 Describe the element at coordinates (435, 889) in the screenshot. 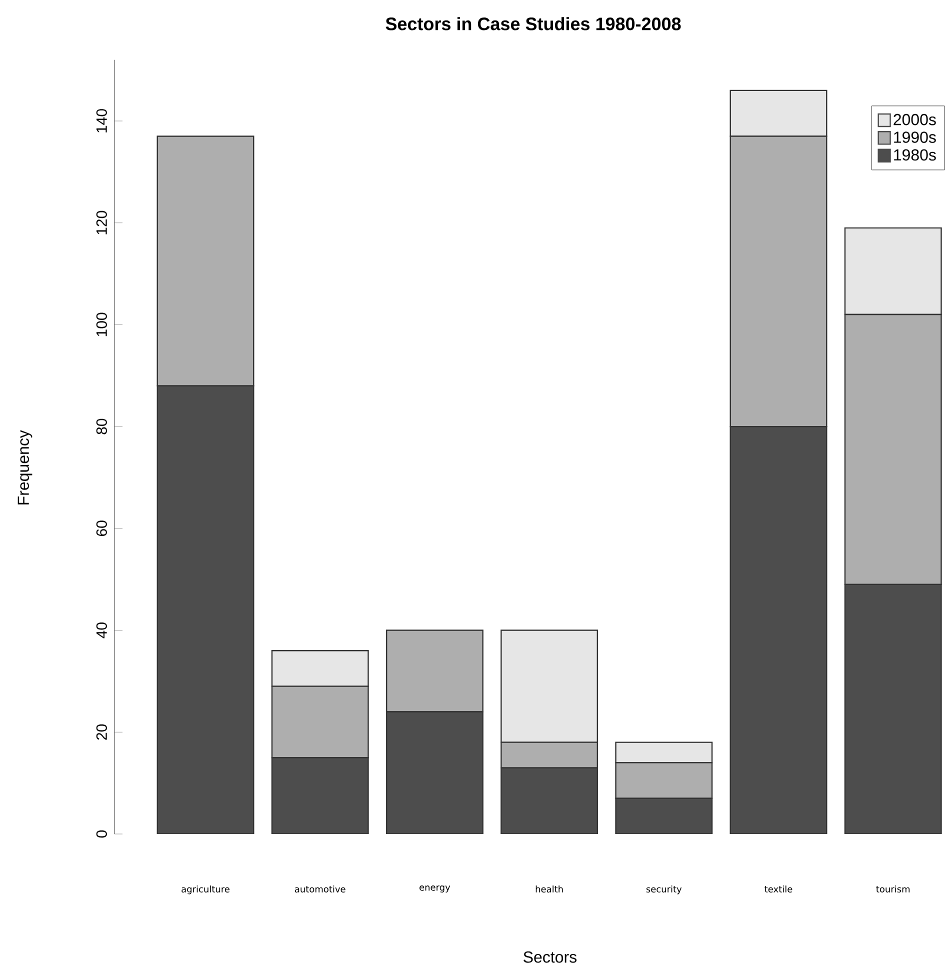

I see `x-tick-label: energy` at that location.